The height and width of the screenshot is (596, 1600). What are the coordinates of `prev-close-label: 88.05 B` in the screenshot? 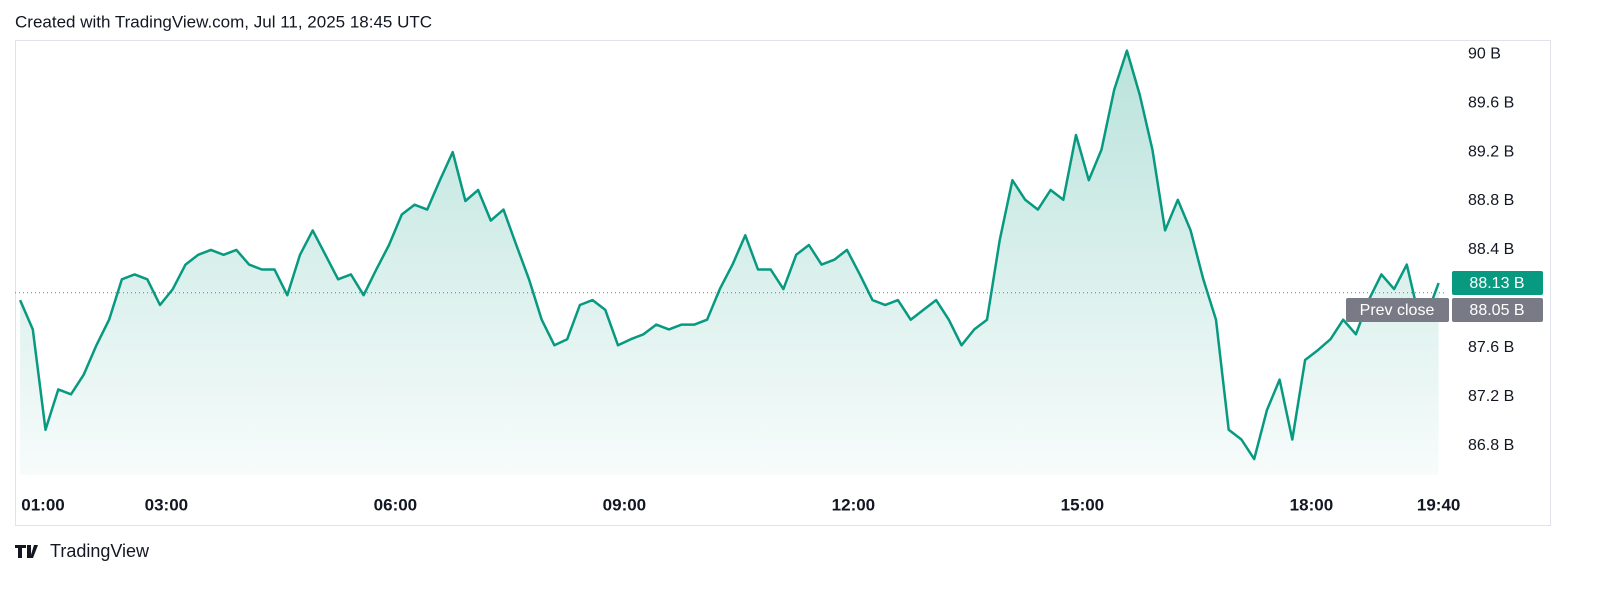 It's located at (1496, 310).